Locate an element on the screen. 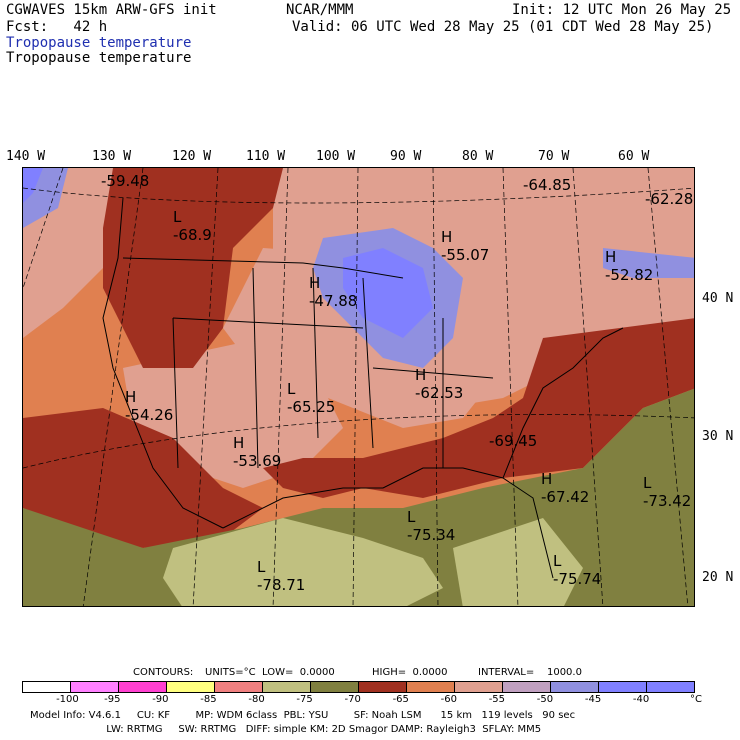 The height and width of the screenshot is (740, 740). pressure-label: -59.48 is located at coordinates (125, 181).